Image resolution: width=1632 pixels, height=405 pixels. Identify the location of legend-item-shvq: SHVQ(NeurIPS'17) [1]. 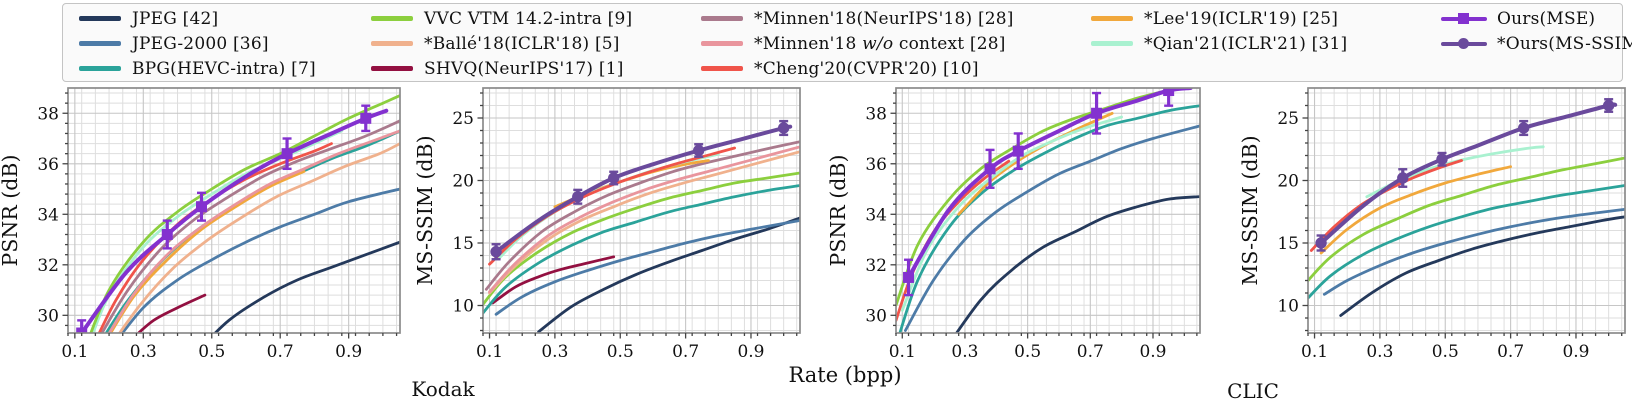
(501, 68).